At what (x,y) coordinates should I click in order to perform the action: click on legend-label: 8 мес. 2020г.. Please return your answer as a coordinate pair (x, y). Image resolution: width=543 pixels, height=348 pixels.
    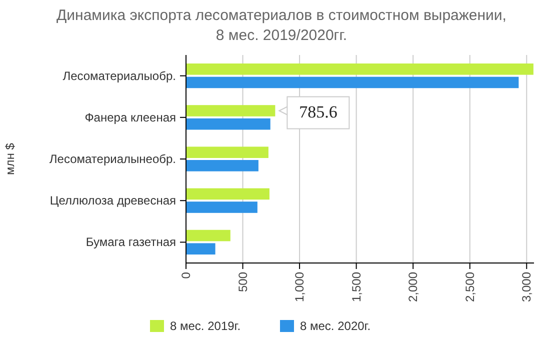
    Looking at the image, I should click on (335, 326).